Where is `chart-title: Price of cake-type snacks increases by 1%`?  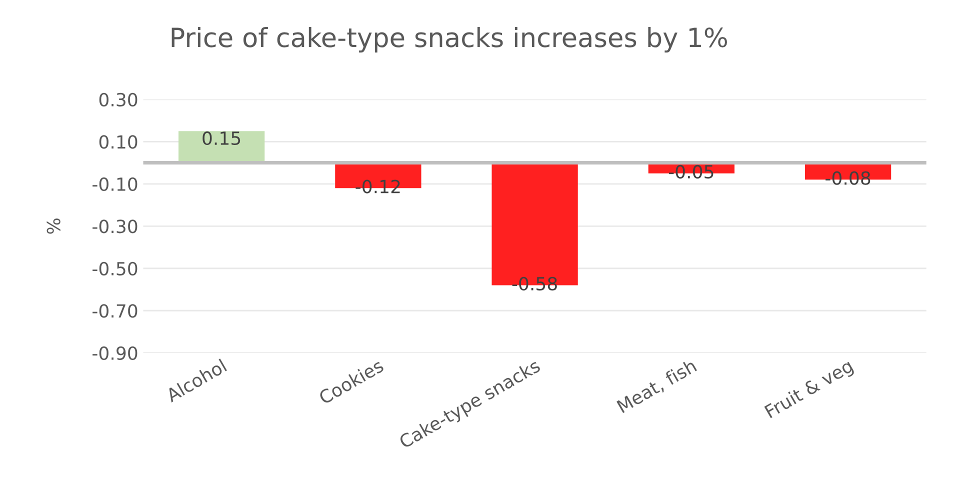 chart-title: Price of cake-type snacks increases by 1% is located at coordinates (450, 39).